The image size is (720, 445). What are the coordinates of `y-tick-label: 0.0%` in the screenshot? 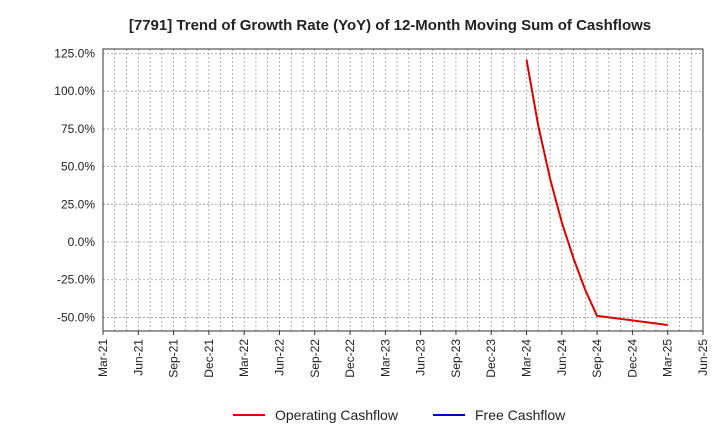 It's located at (82, 242).